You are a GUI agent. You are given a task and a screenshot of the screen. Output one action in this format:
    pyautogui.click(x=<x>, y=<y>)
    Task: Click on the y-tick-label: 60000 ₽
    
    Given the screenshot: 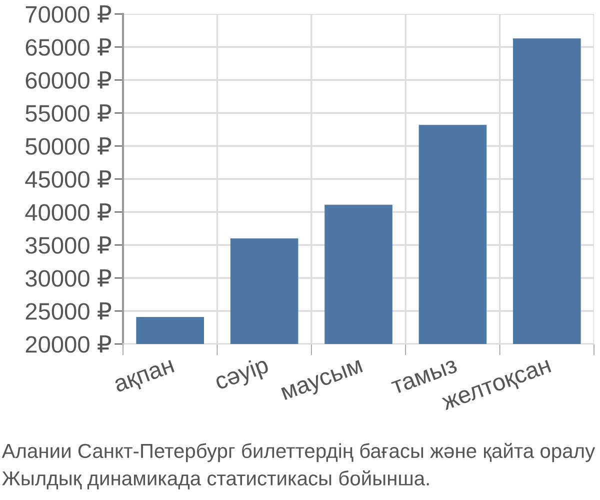 What is the action you would take?
    pyautogui.click(x=69, y=80)
    